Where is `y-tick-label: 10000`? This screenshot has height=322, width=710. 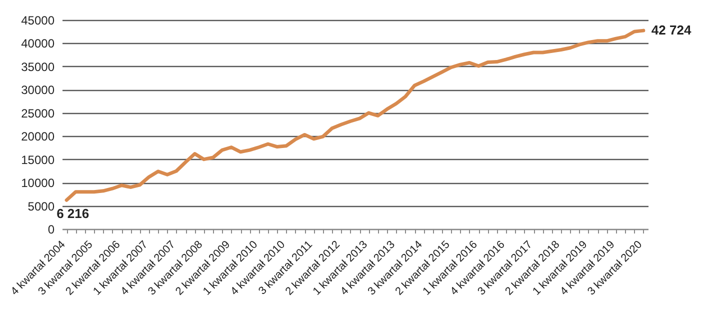 y-tick-label: 10000 is located at coordinates (38, 183).